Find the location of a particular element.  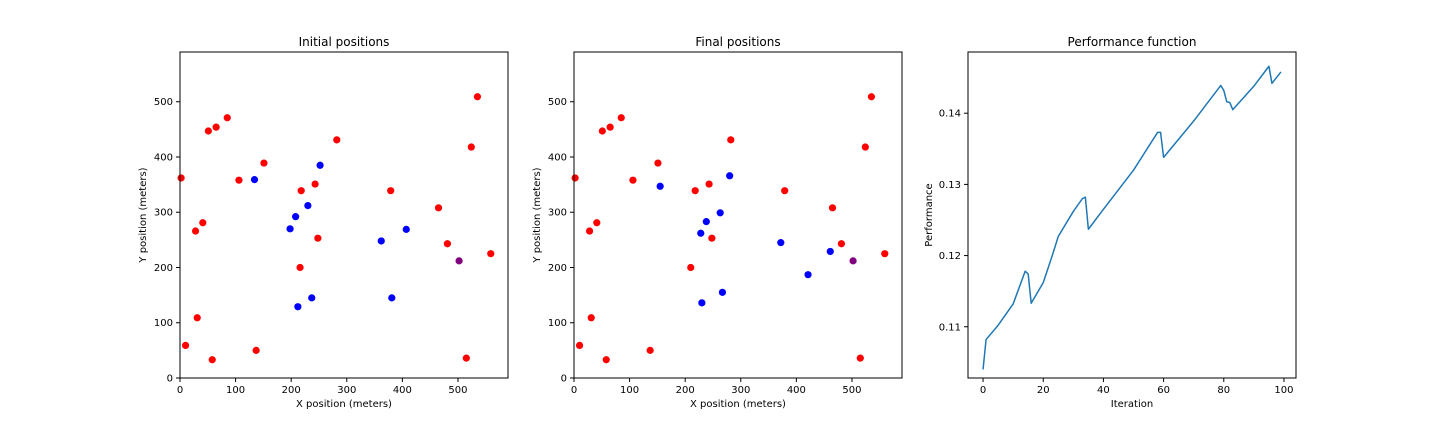

final-y-tick-label-1: 100 is located at coordinates (557, 323).